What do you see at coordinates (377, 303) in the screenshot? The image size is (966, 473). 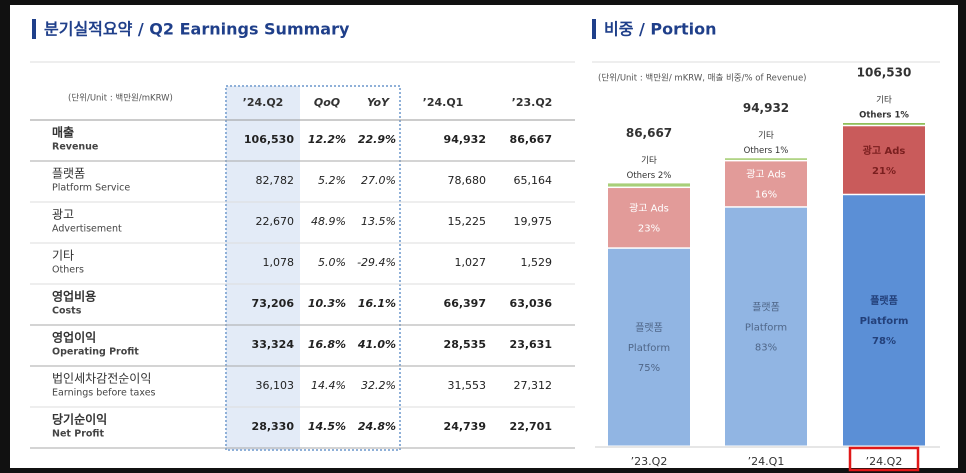 I see `cell: 16.1%` at bounding box center [377, 303].